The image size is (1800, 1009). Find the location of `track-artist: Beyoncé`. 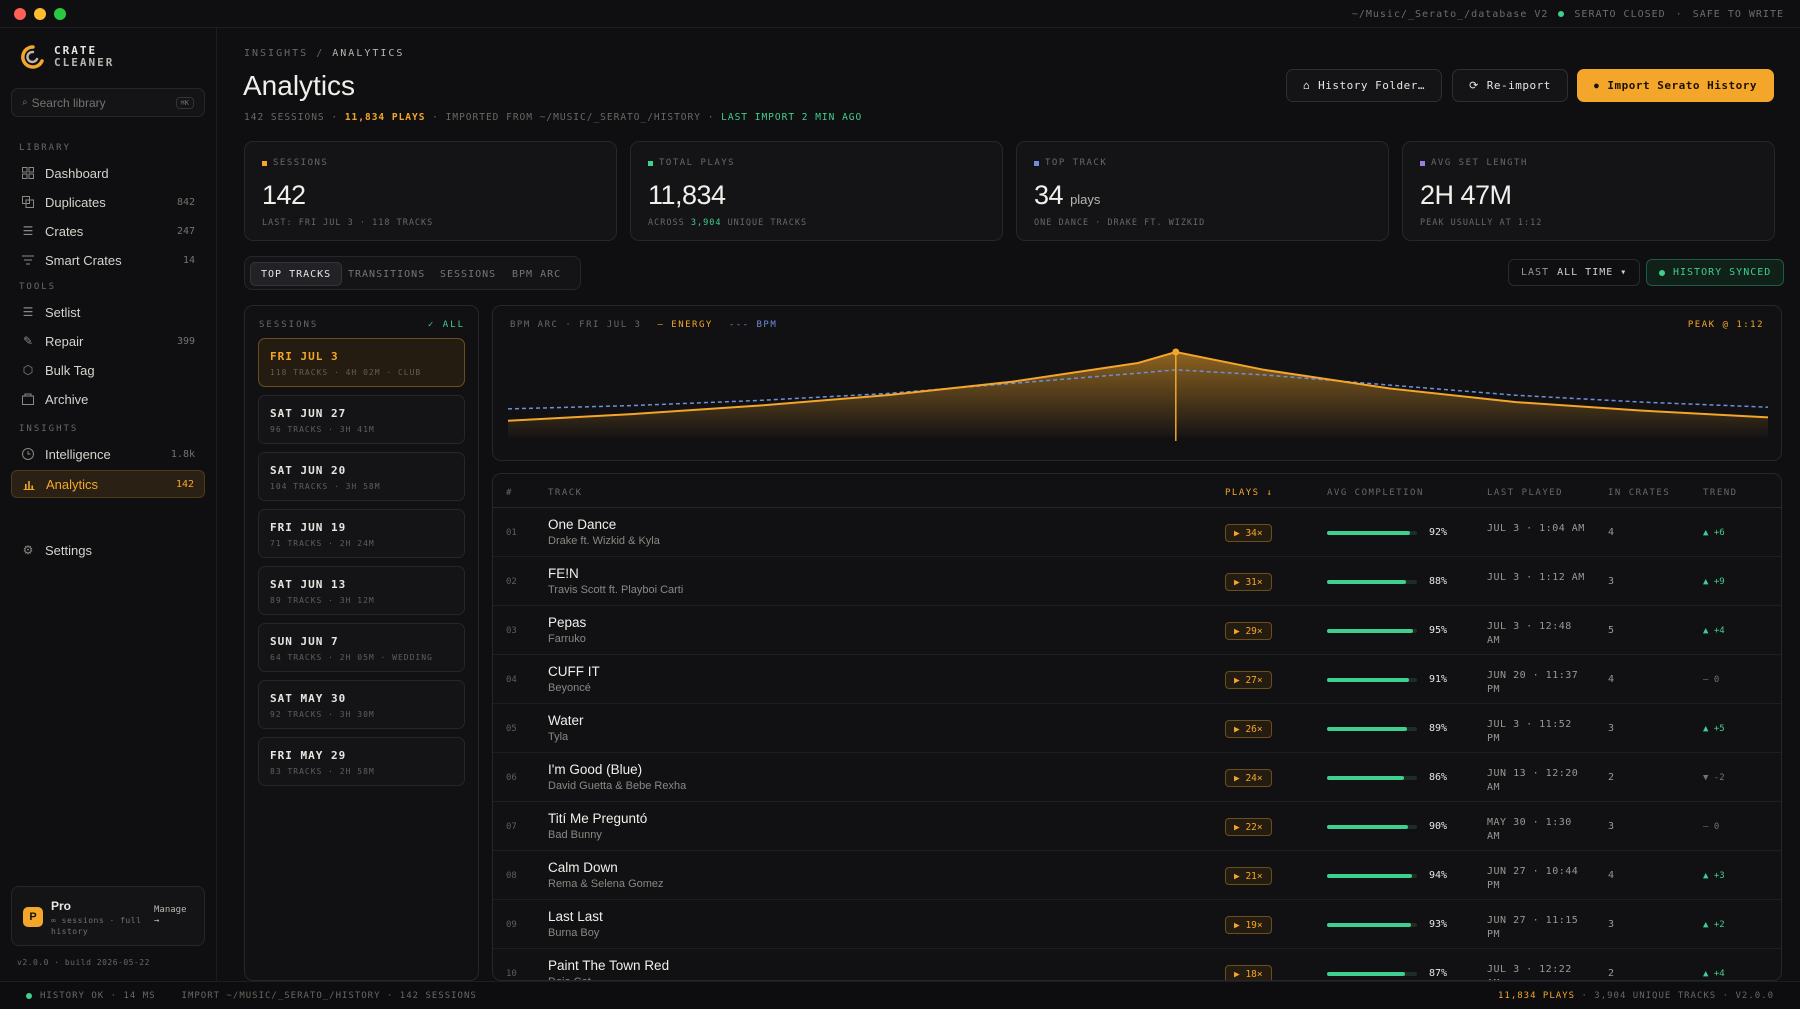

track-artist: Beyoncé is located at coordinates (569, 688).